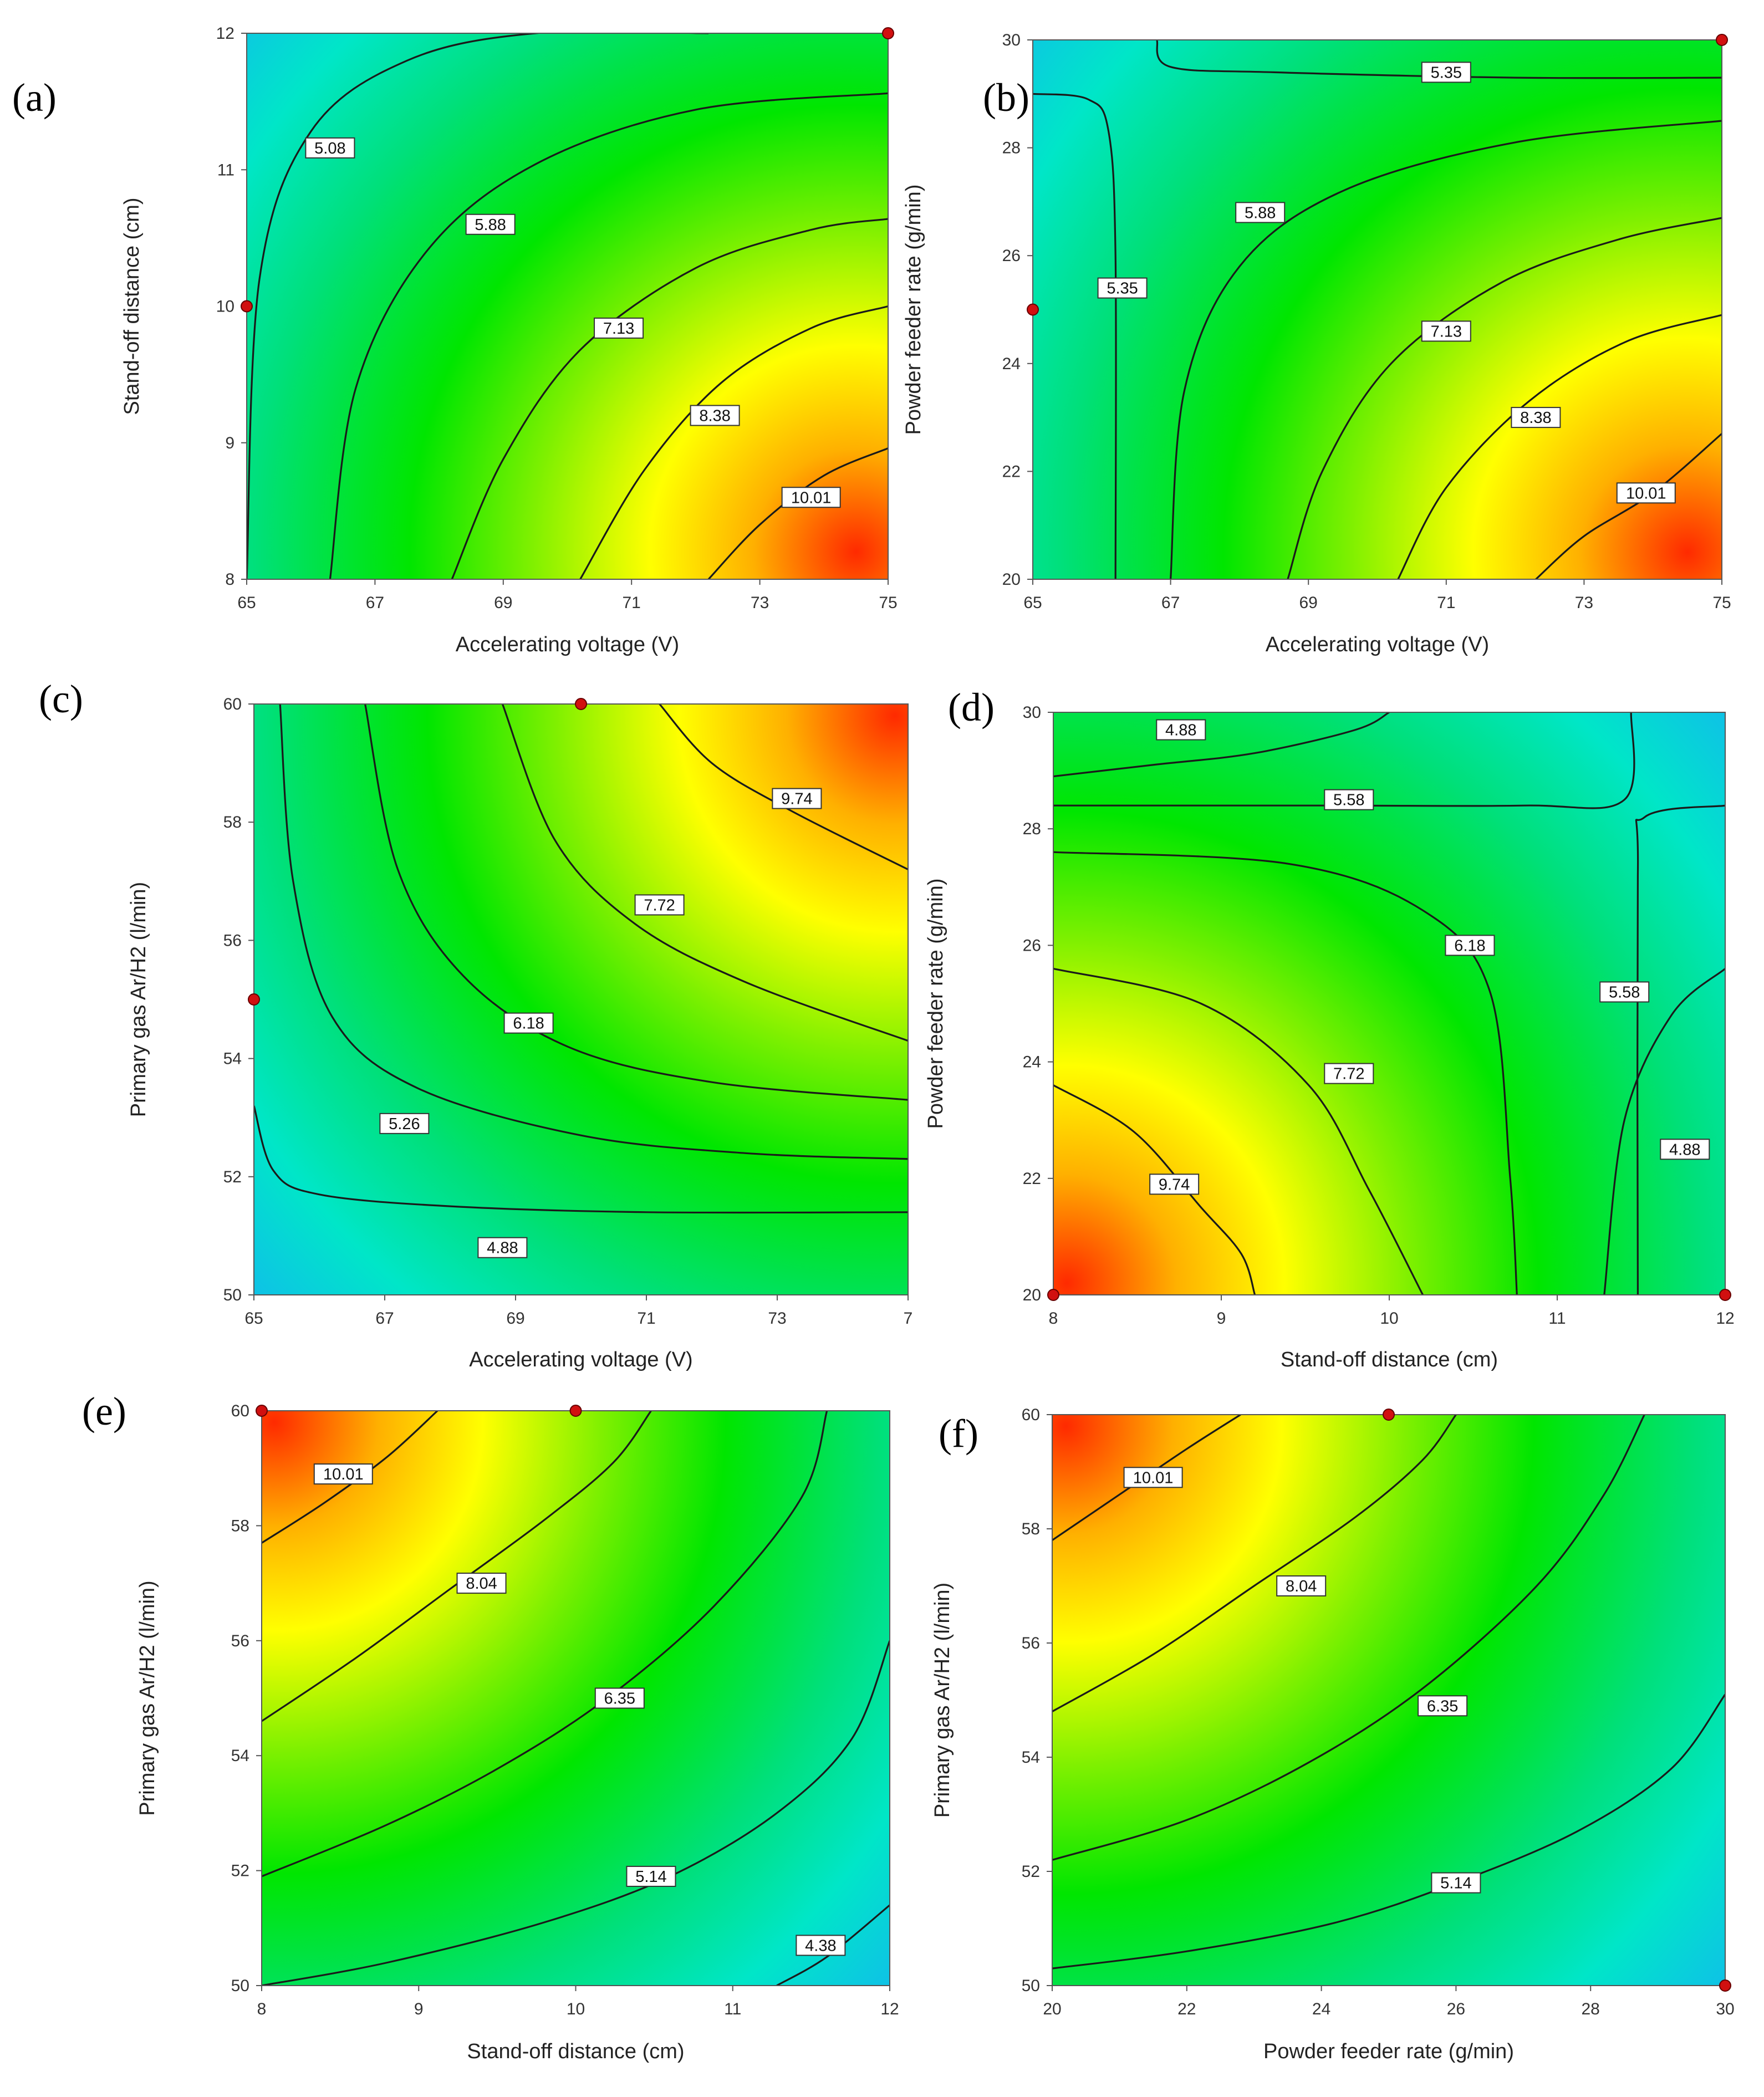  I want to click on y-tick-label: 54, so click(240, 1756).